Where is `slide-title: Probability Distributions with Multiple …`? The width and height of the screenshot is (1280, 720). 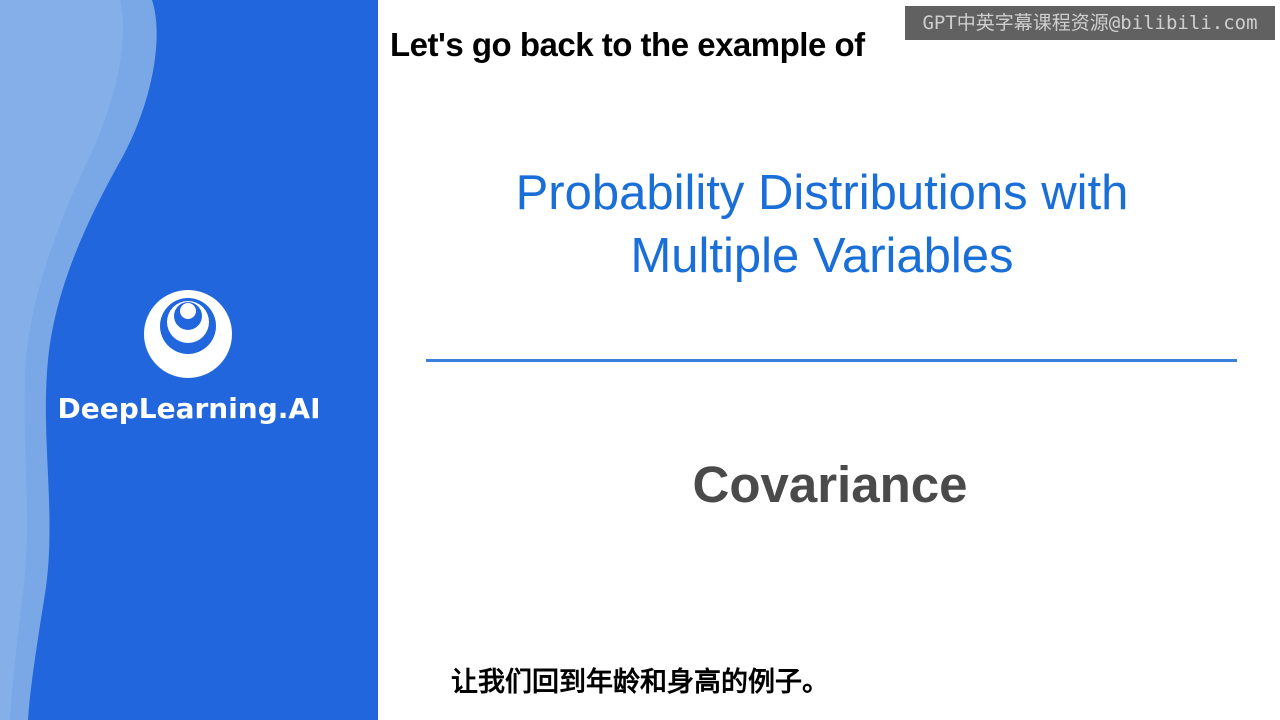 slide-title: Probability Distributions with Multiple … is located at coordinates (822, 225).